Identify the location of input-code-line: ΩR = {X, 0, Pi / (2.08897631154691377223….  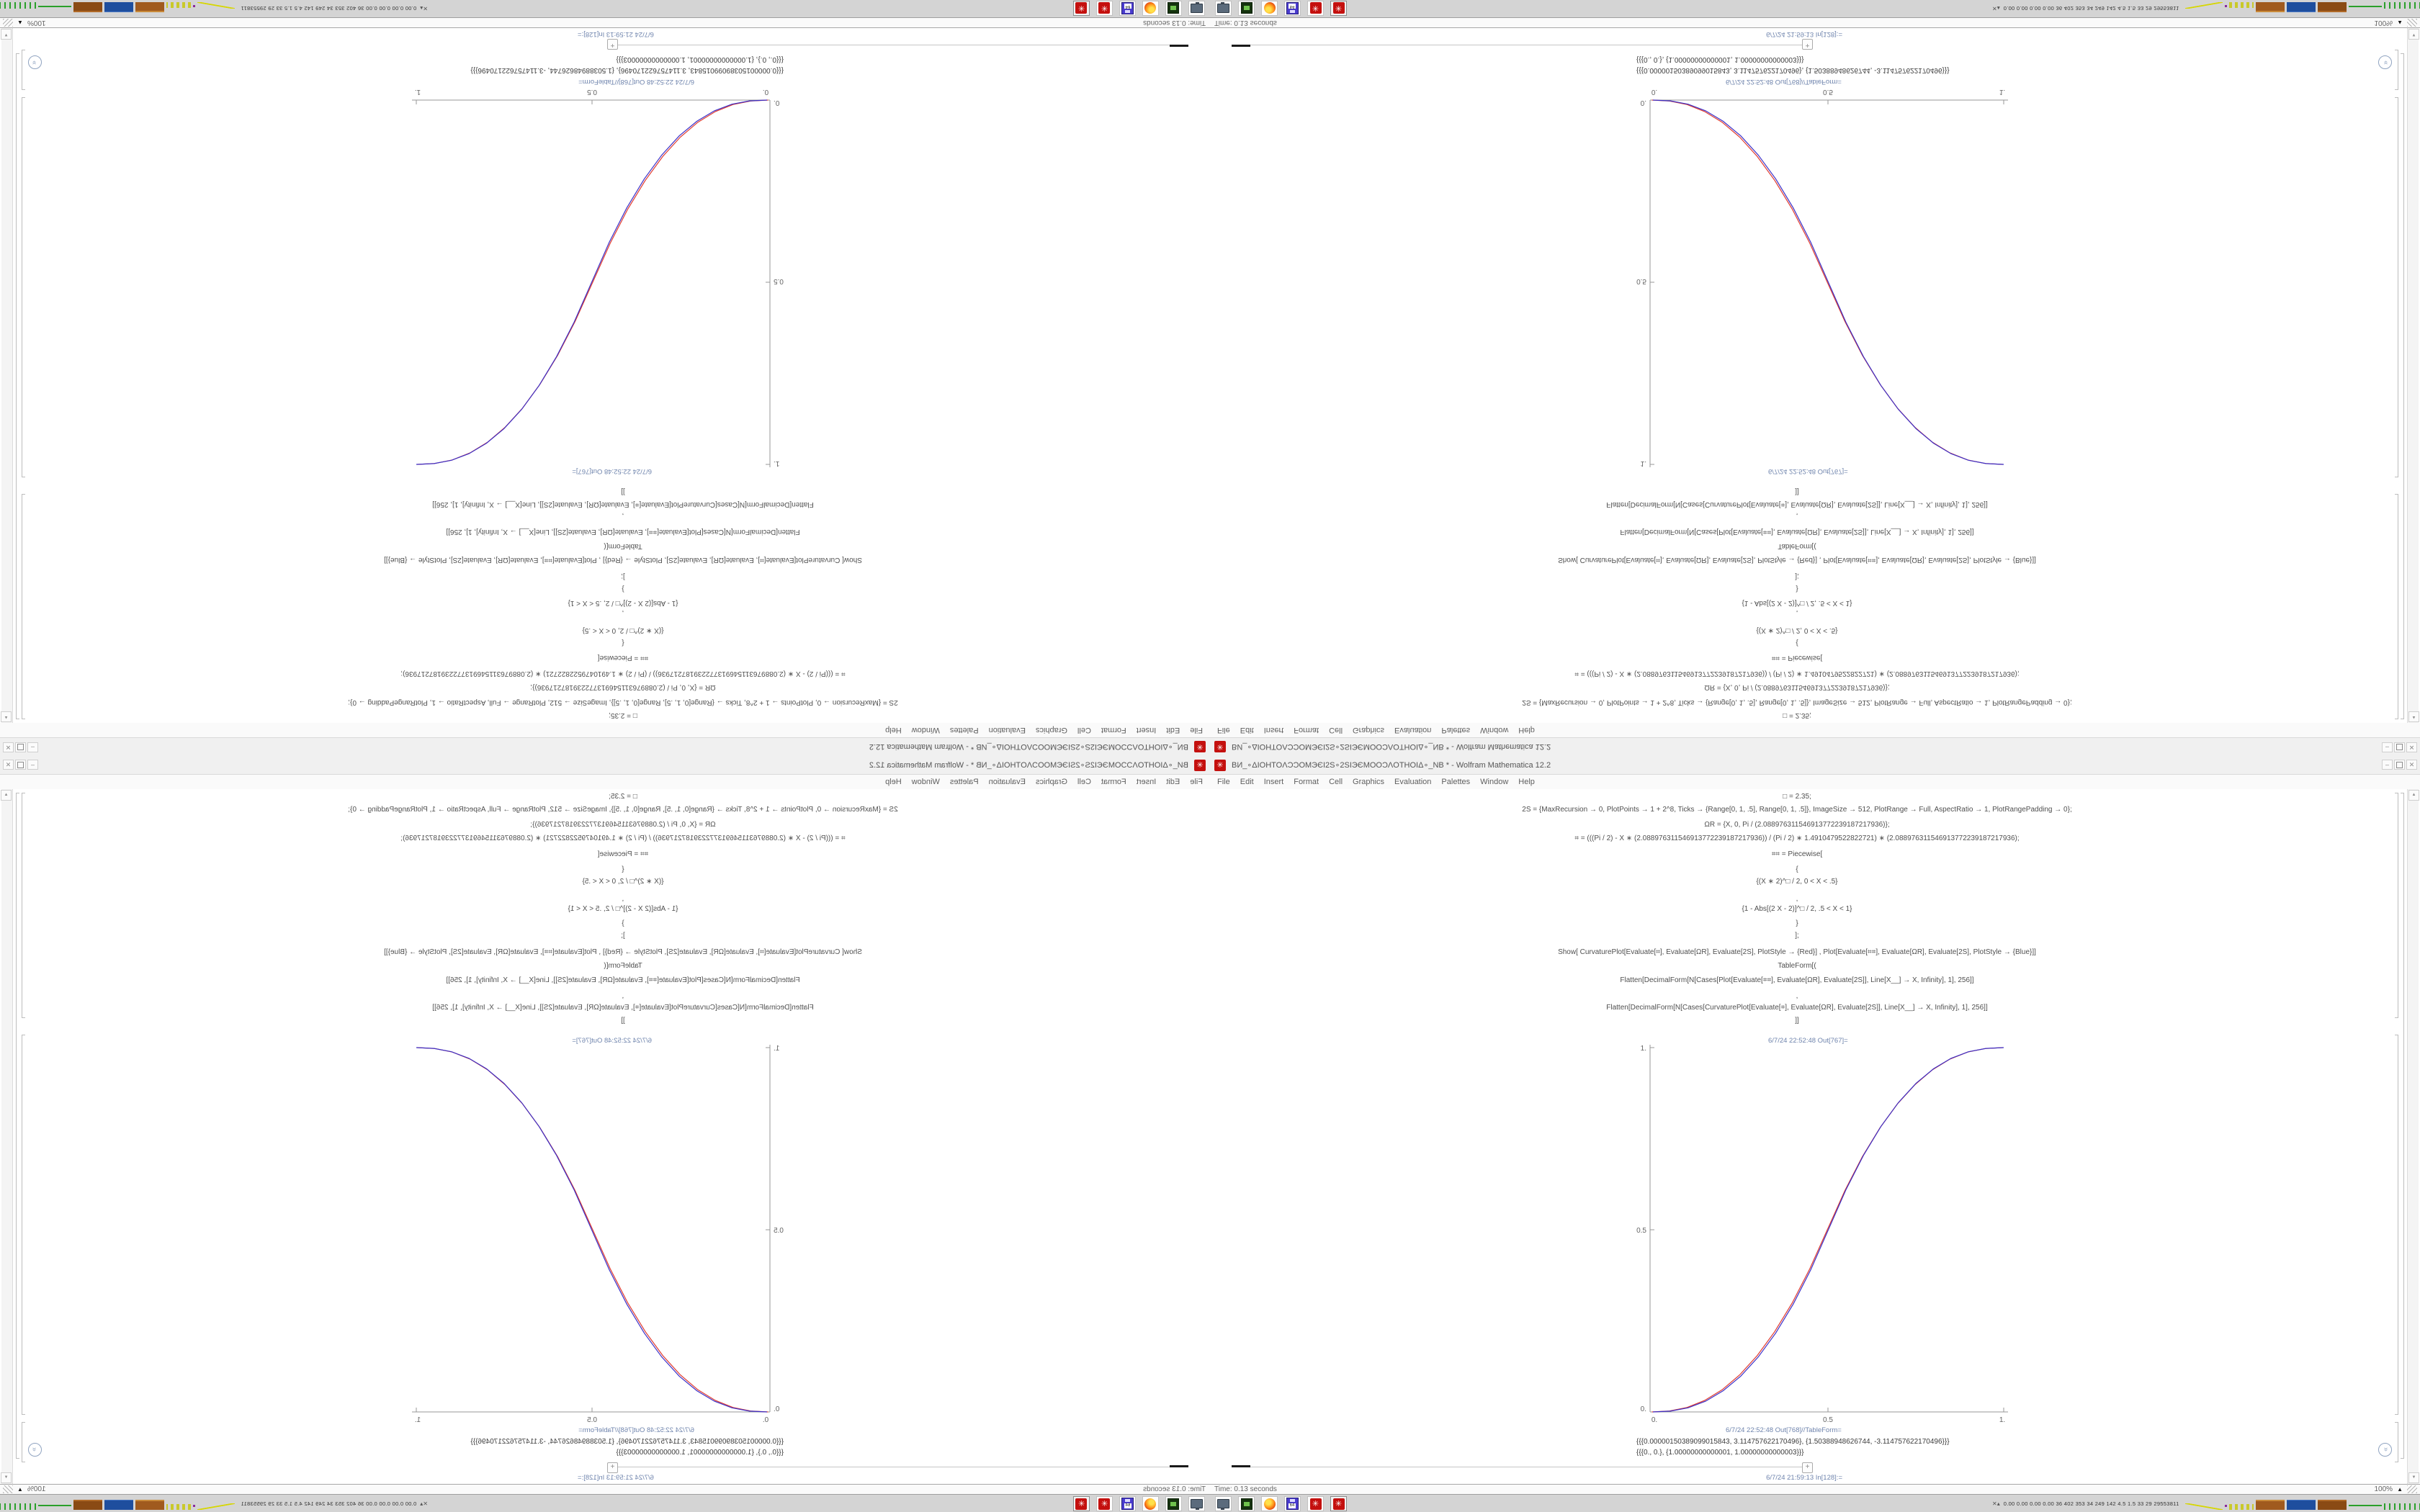
(623, 687).